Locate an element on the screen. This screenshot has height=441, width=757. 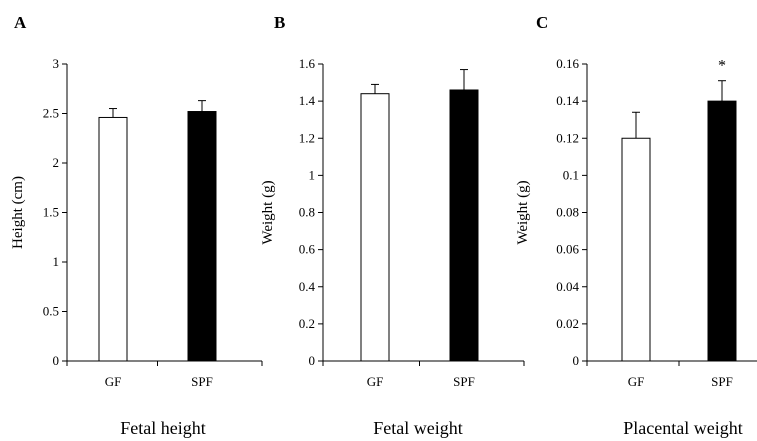
y-tick-label-B-4: 0.8 is located at coordinates (307, 212).